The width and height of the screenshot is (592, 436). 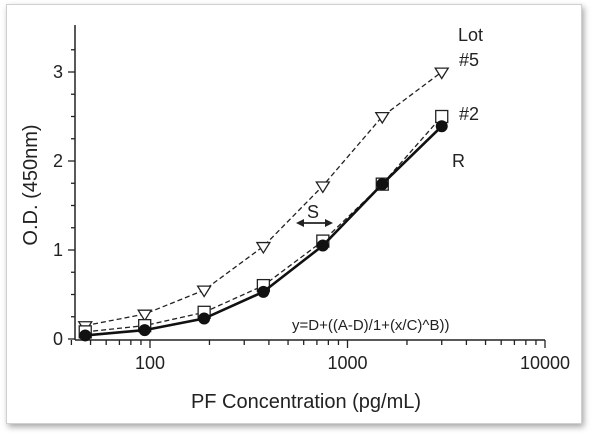 I want to click on lot-label: Lot, so click(x=470, y=35).